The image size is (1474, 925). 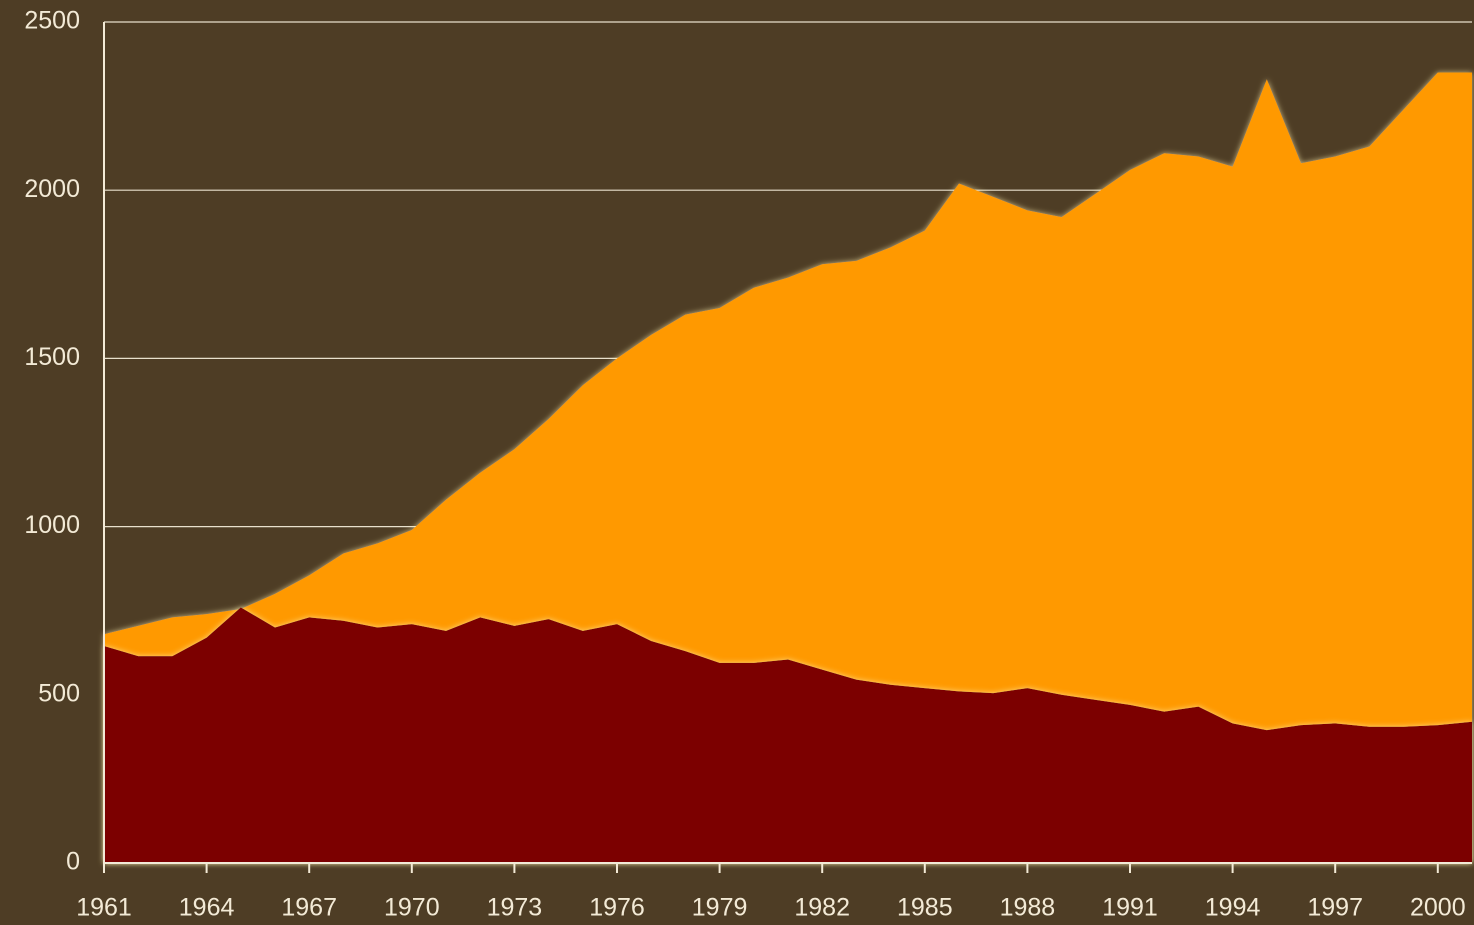 What do you see at coordinates (1130, 908) in the screenshot?
I see `x-tick-label: 1991` at bounding box center [1130, 908].